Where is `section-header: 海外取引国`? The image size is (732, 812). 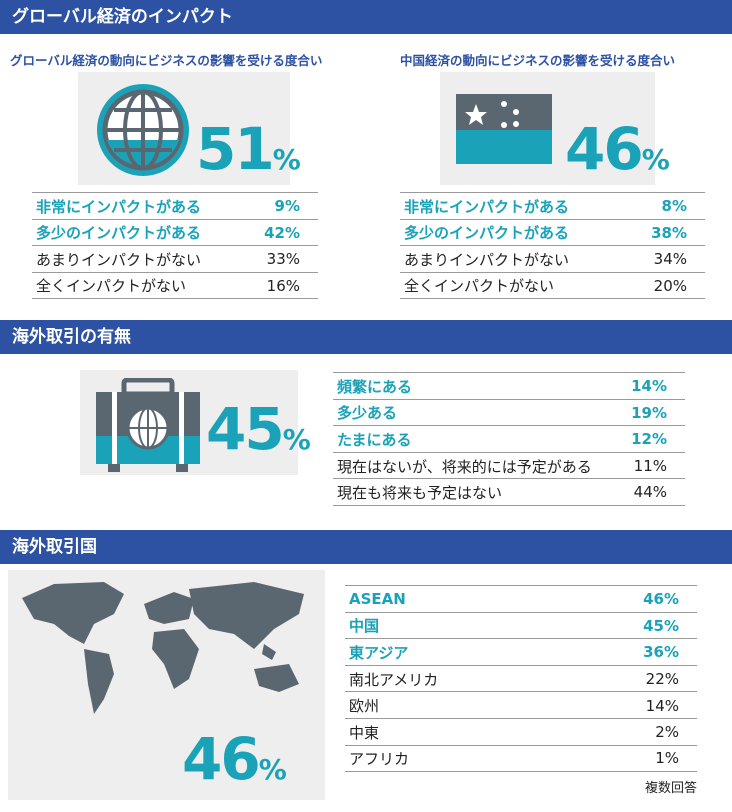 section-header: 海外取引国 is located at coordinates (366, 547).